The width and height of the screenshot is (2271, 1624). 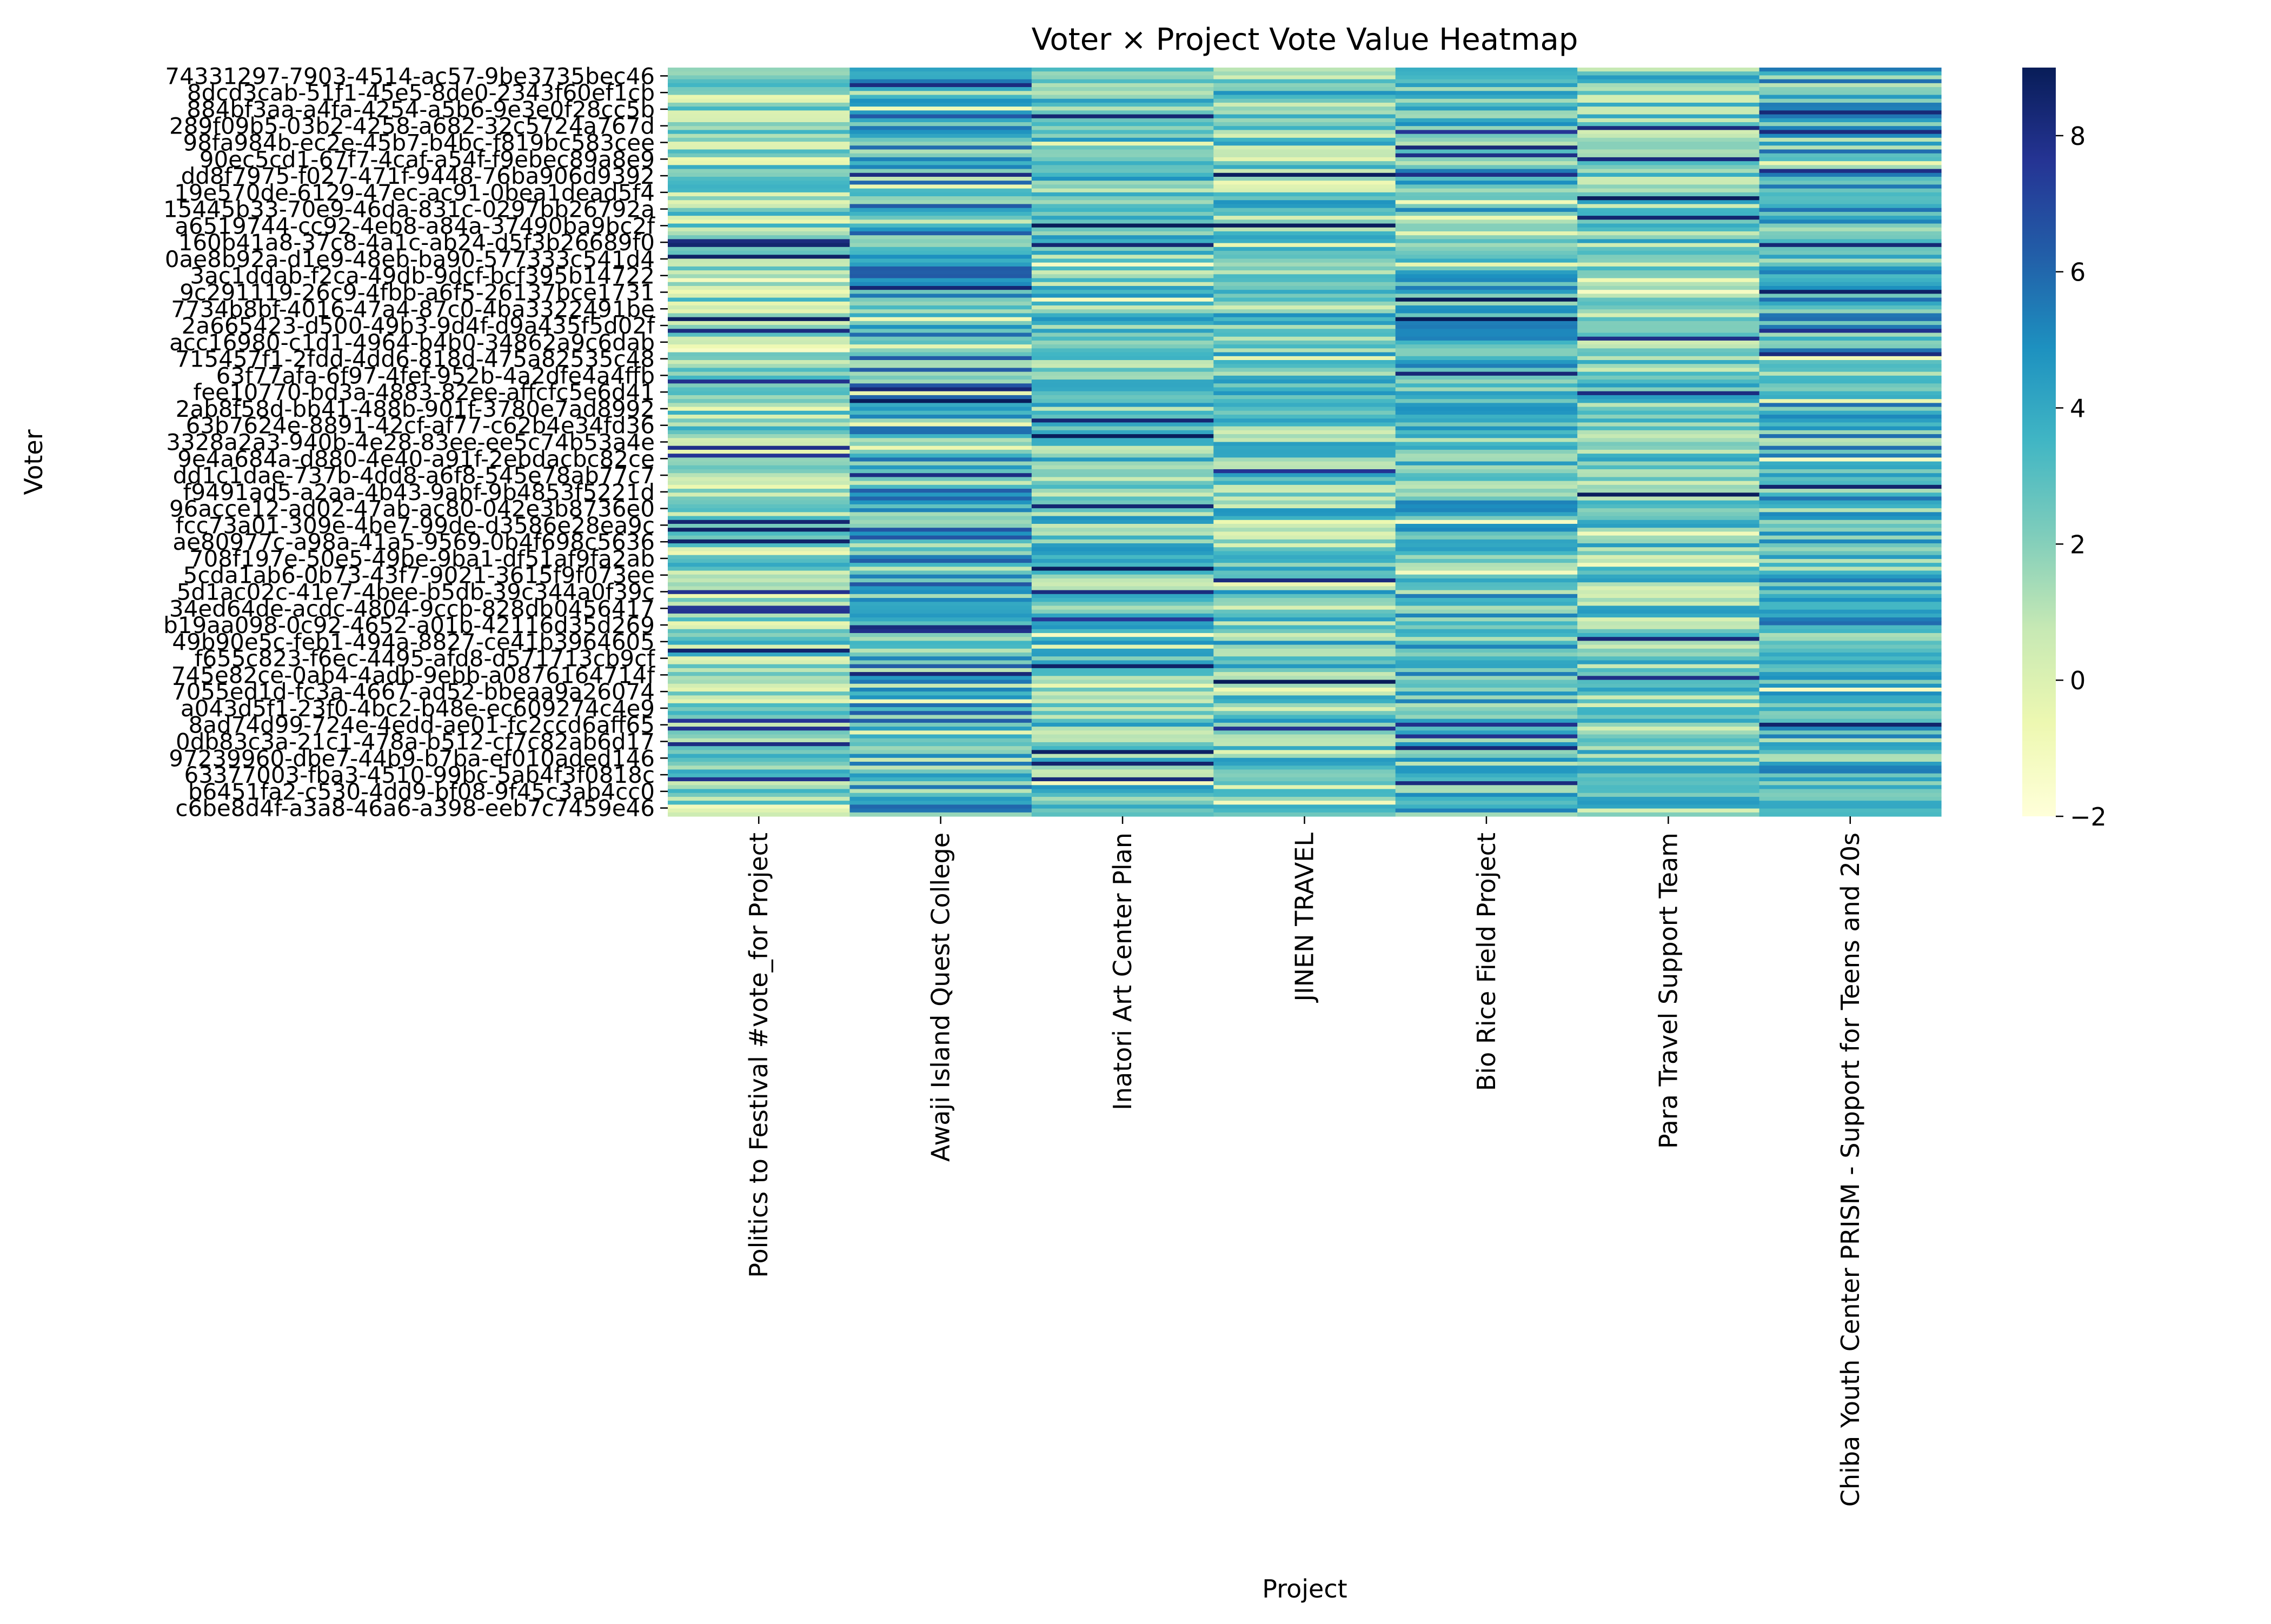 What do you see at coordinates (409, 625) in the screenshot?
I see `row-tick-label: b19aa098-0c92-4652-a01b-42116d35d269` at bounding box center [409, 625].